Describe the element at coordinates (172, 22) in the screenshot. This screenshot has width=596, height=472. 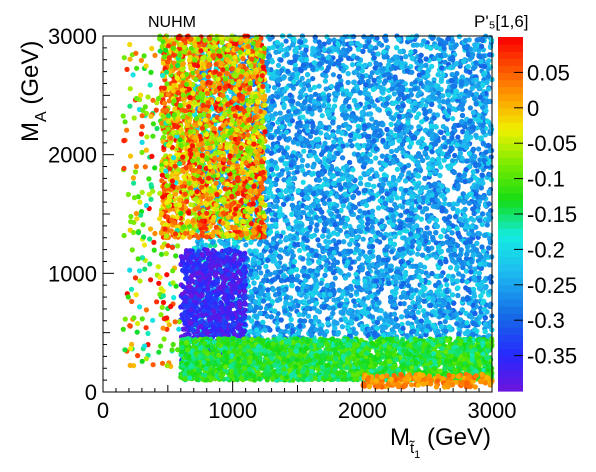
I see `chart-title: NUHM` at that location.